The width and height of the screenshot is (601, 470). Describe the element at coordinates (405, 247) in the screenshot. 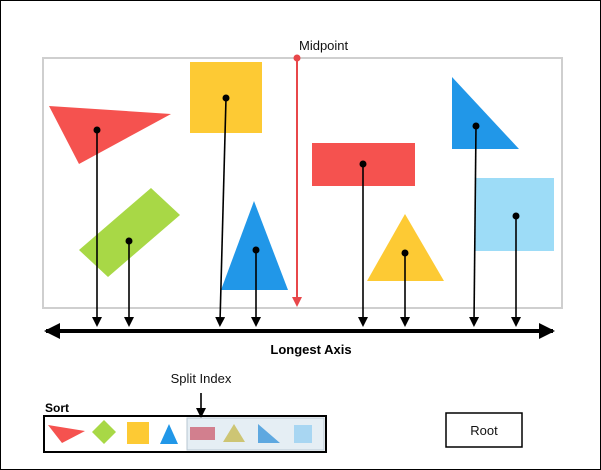

I see `yellow-triangle` at that location.